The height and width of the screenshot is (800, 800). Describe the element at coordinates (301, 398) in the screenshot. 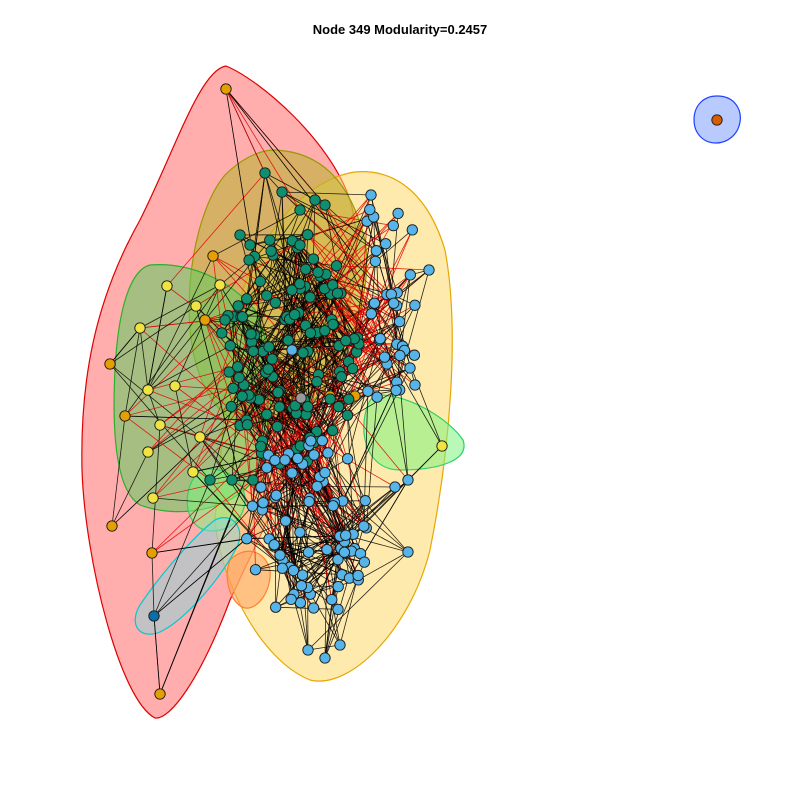

I see `grey-node` at that location.